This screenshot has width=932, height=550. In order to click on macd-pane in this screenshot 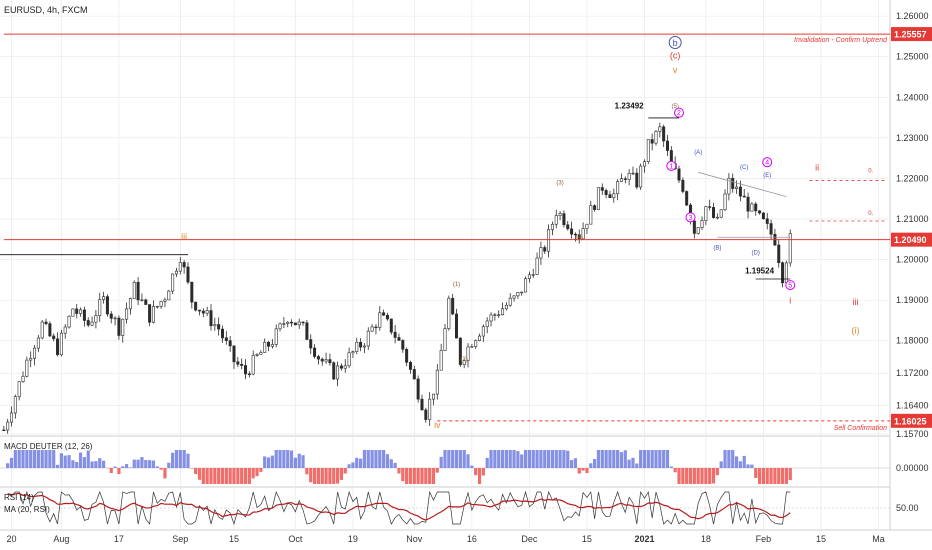, I will do `click(445, 467)`.